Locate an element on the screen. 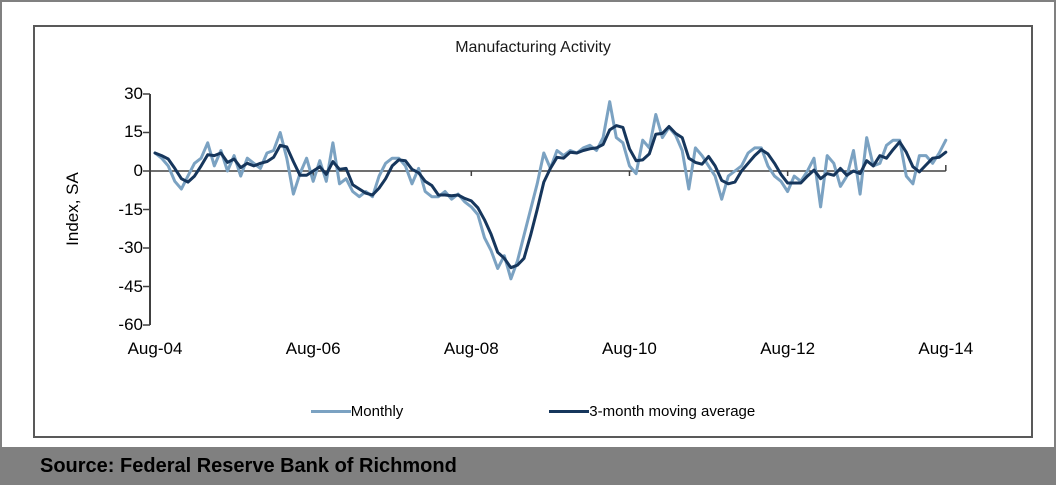 This screenshot has height=485, width=1056. y-tick-label: -45 is located at coordinates (130, 286).